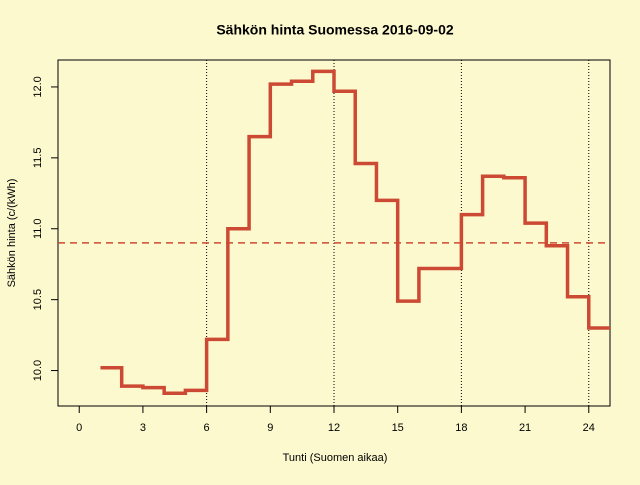 This screenshot has height=485, width=640. I want to click on x-tick-label: 24, so click(589, 428).